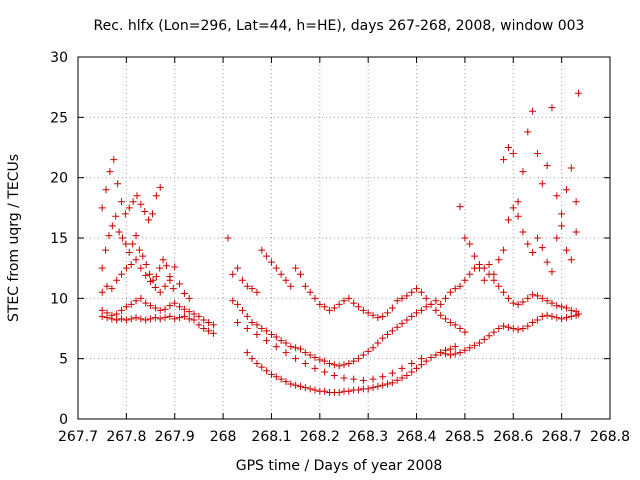 Image resolution: width=640 pixels, height=480 pixels. Describe the element at coordinates (59, 299) in the screenshot. I see `y-tick-label: 10` at that location.